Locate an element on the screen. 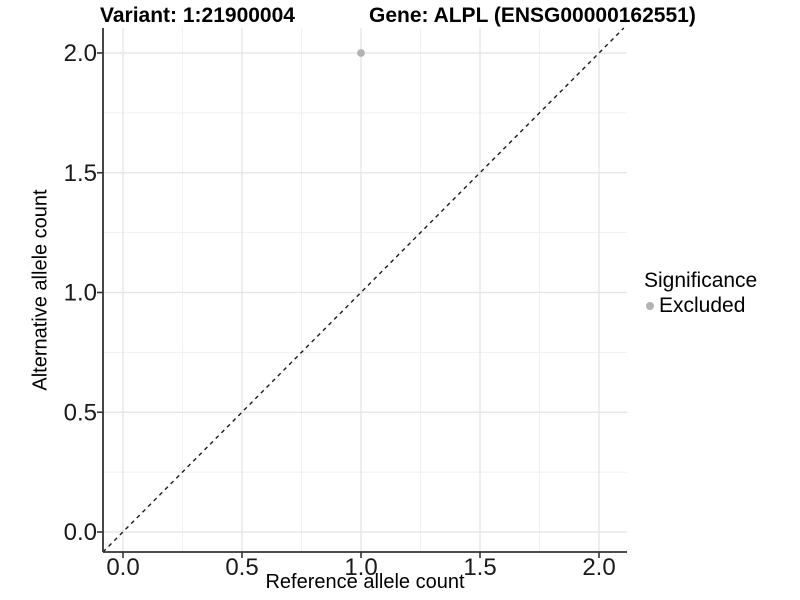 Image resolution: width=800 pixels, height=600 pixels. legend-key-dot is located at coordinates (650, 306).